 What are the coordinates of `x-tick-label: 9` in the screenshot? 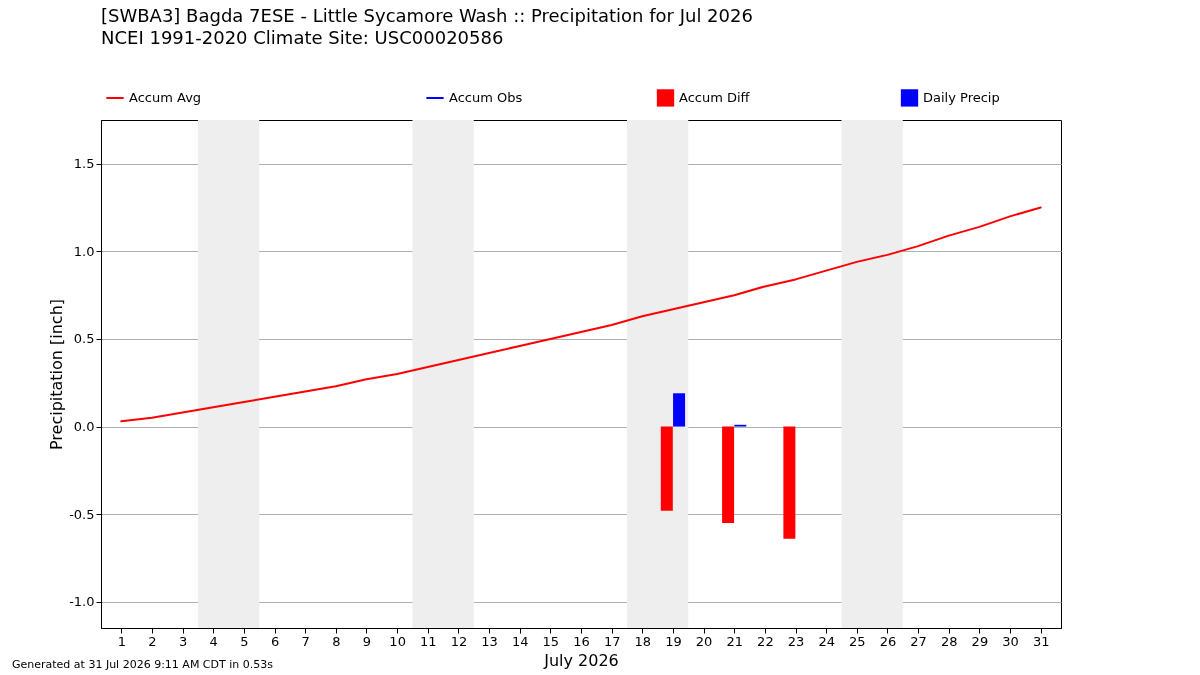 It's located at (367, 641).